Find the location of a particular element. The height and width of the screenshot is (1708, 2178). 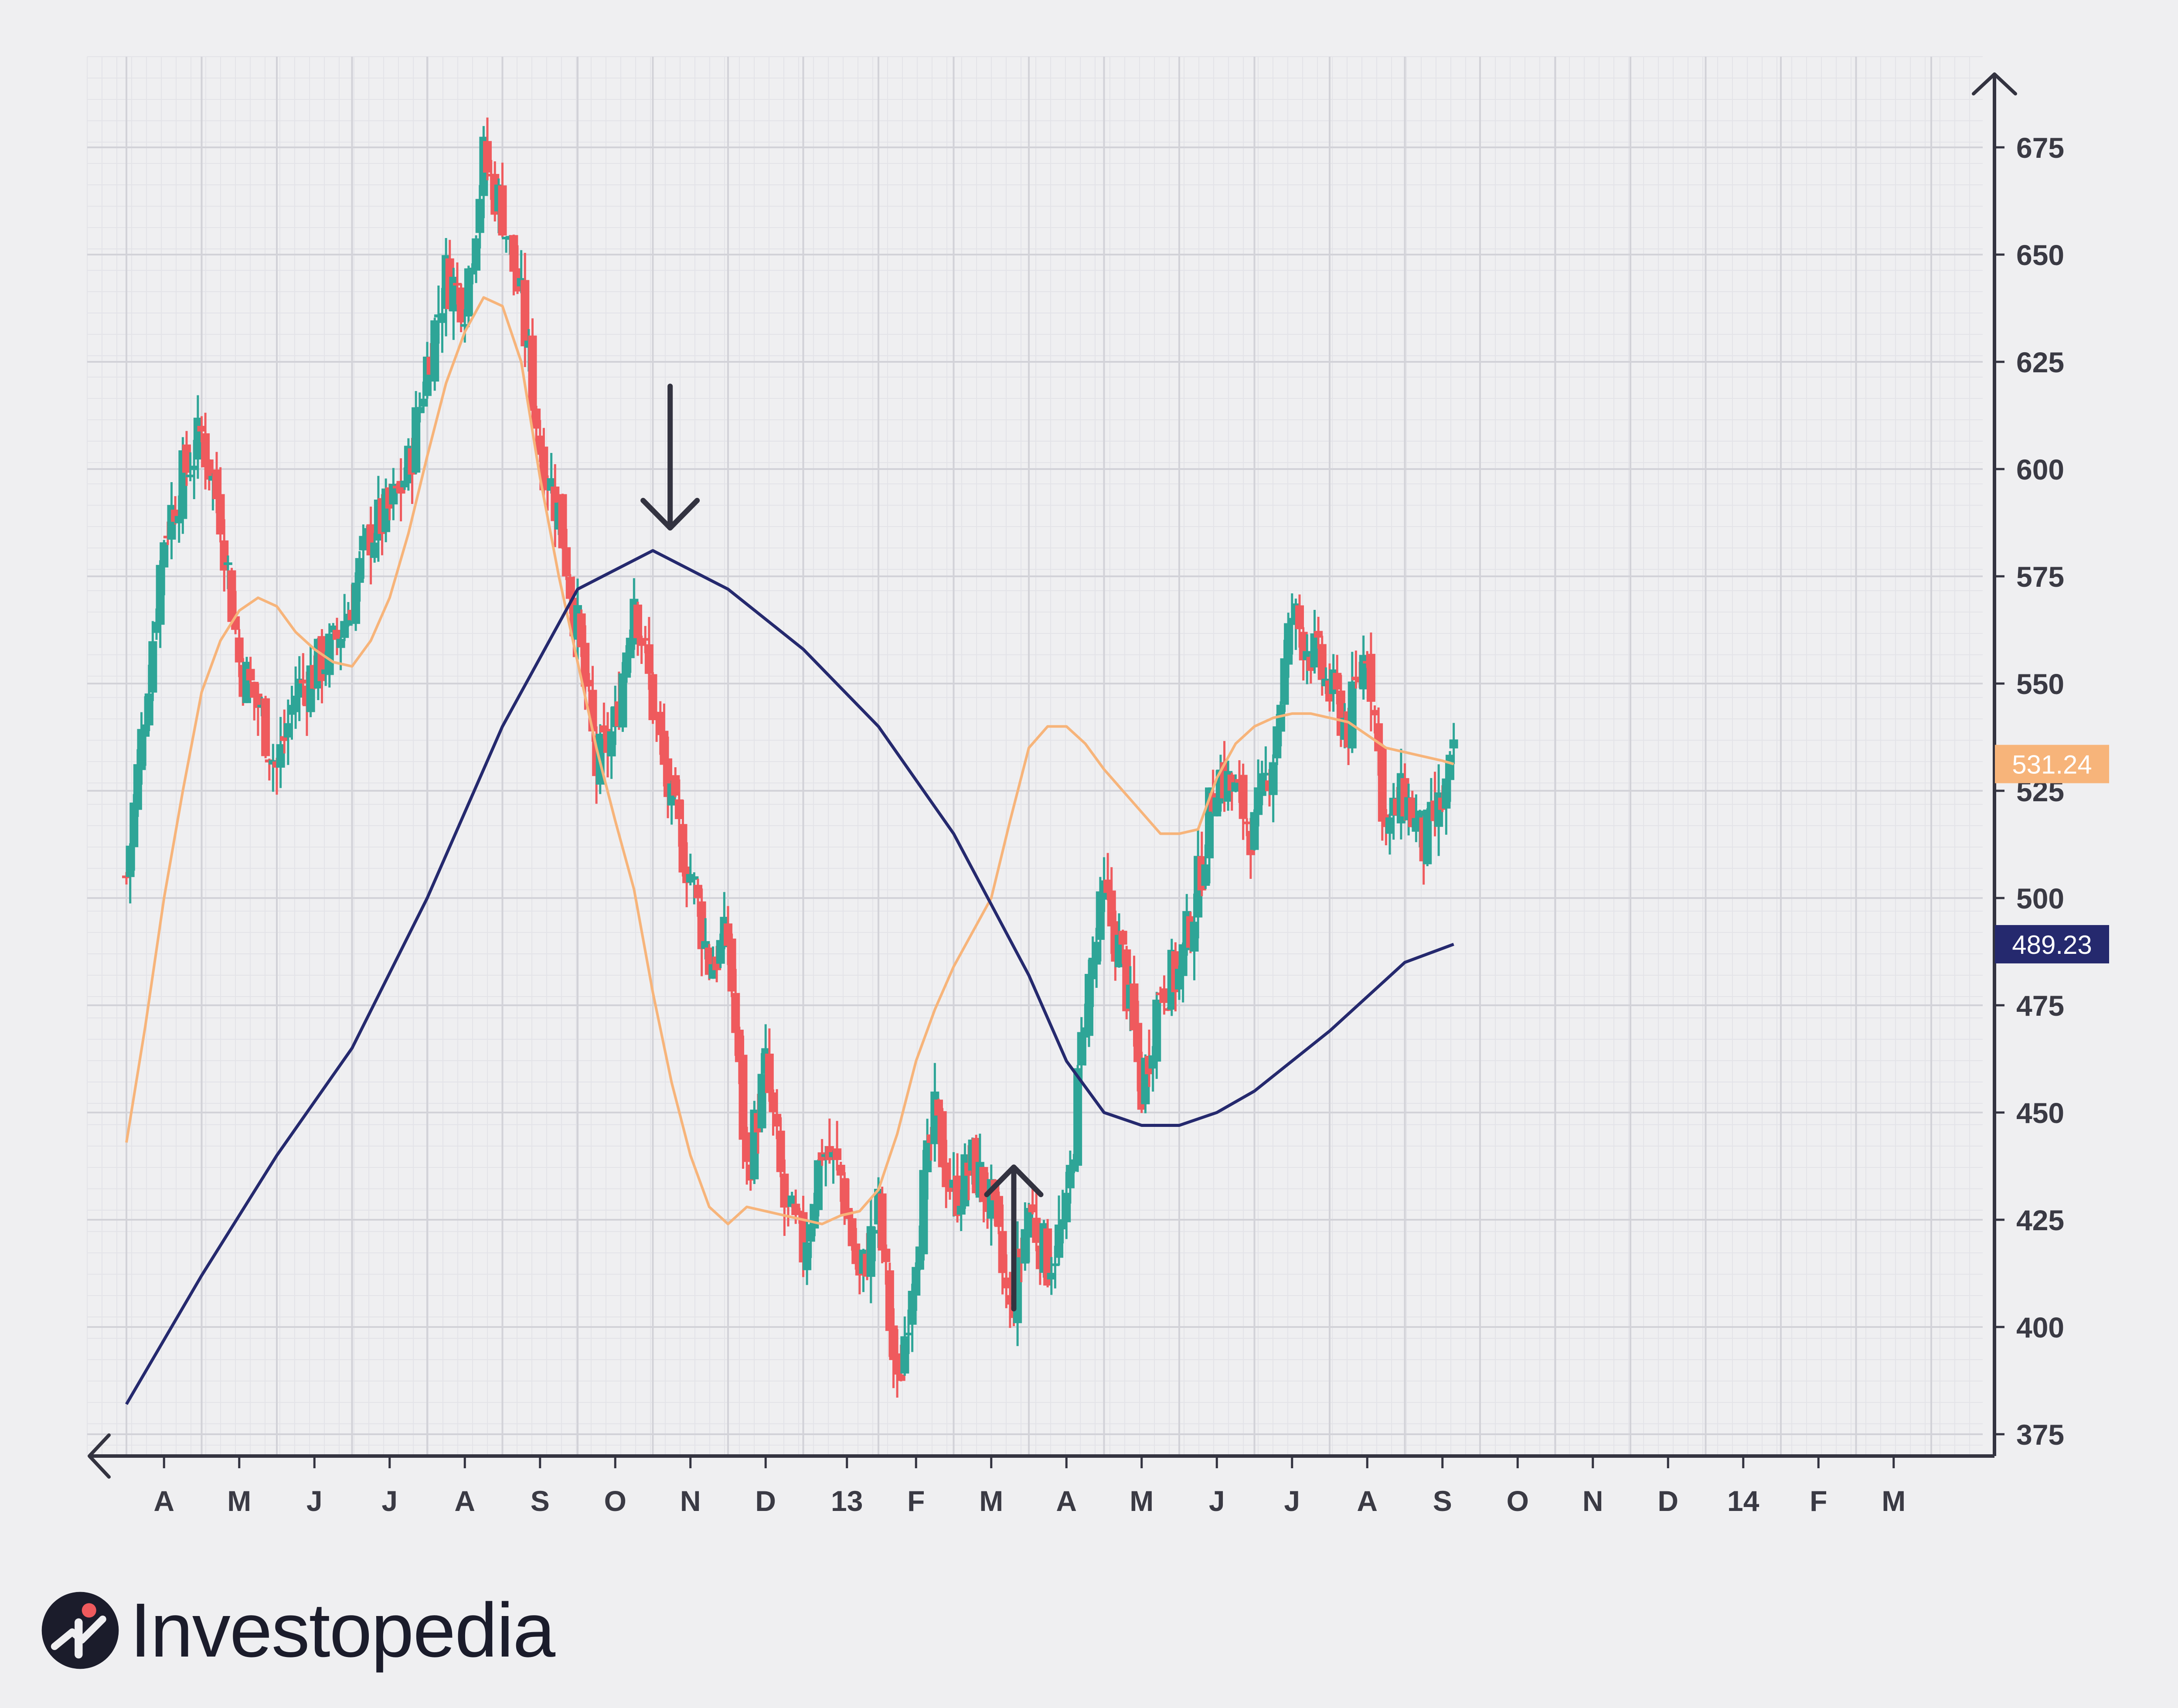

investopedia-logo-icon is located at coordinates (80, 1630).